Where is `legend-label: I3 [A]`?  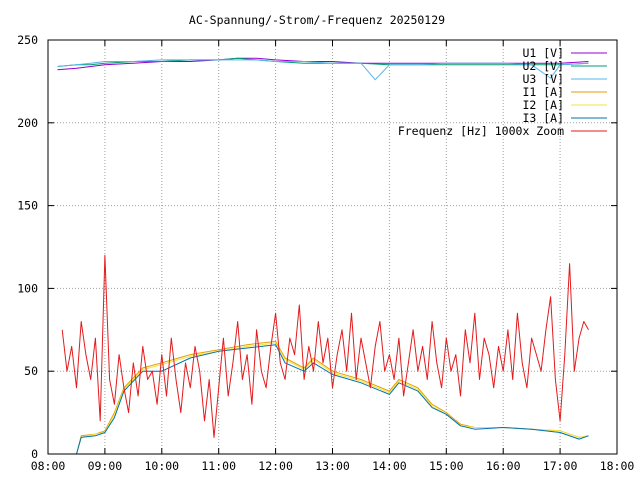 legend-label: I3 [A] is located at coordinates (543, 118).